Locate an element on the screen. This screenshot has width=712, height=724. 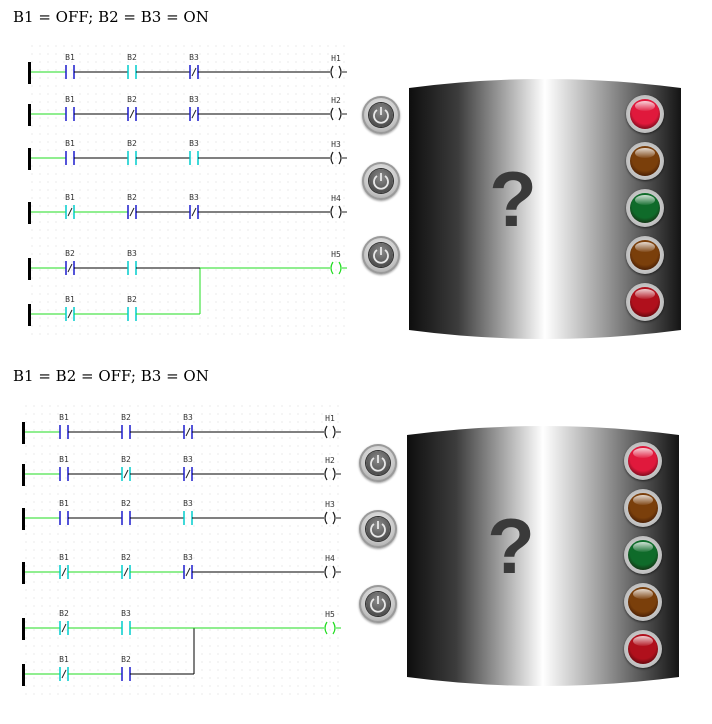
indicator-lamp-h3 is located at coordinates (645, 208).